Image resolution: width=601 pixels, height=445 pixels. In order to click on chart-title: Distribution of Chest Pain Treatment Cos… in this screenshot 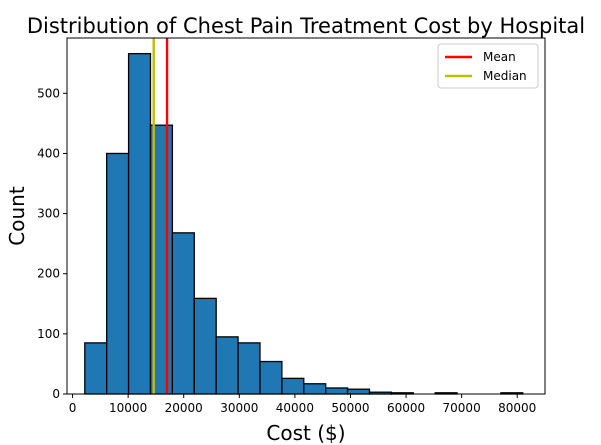, I will do `click(306, 26)`.